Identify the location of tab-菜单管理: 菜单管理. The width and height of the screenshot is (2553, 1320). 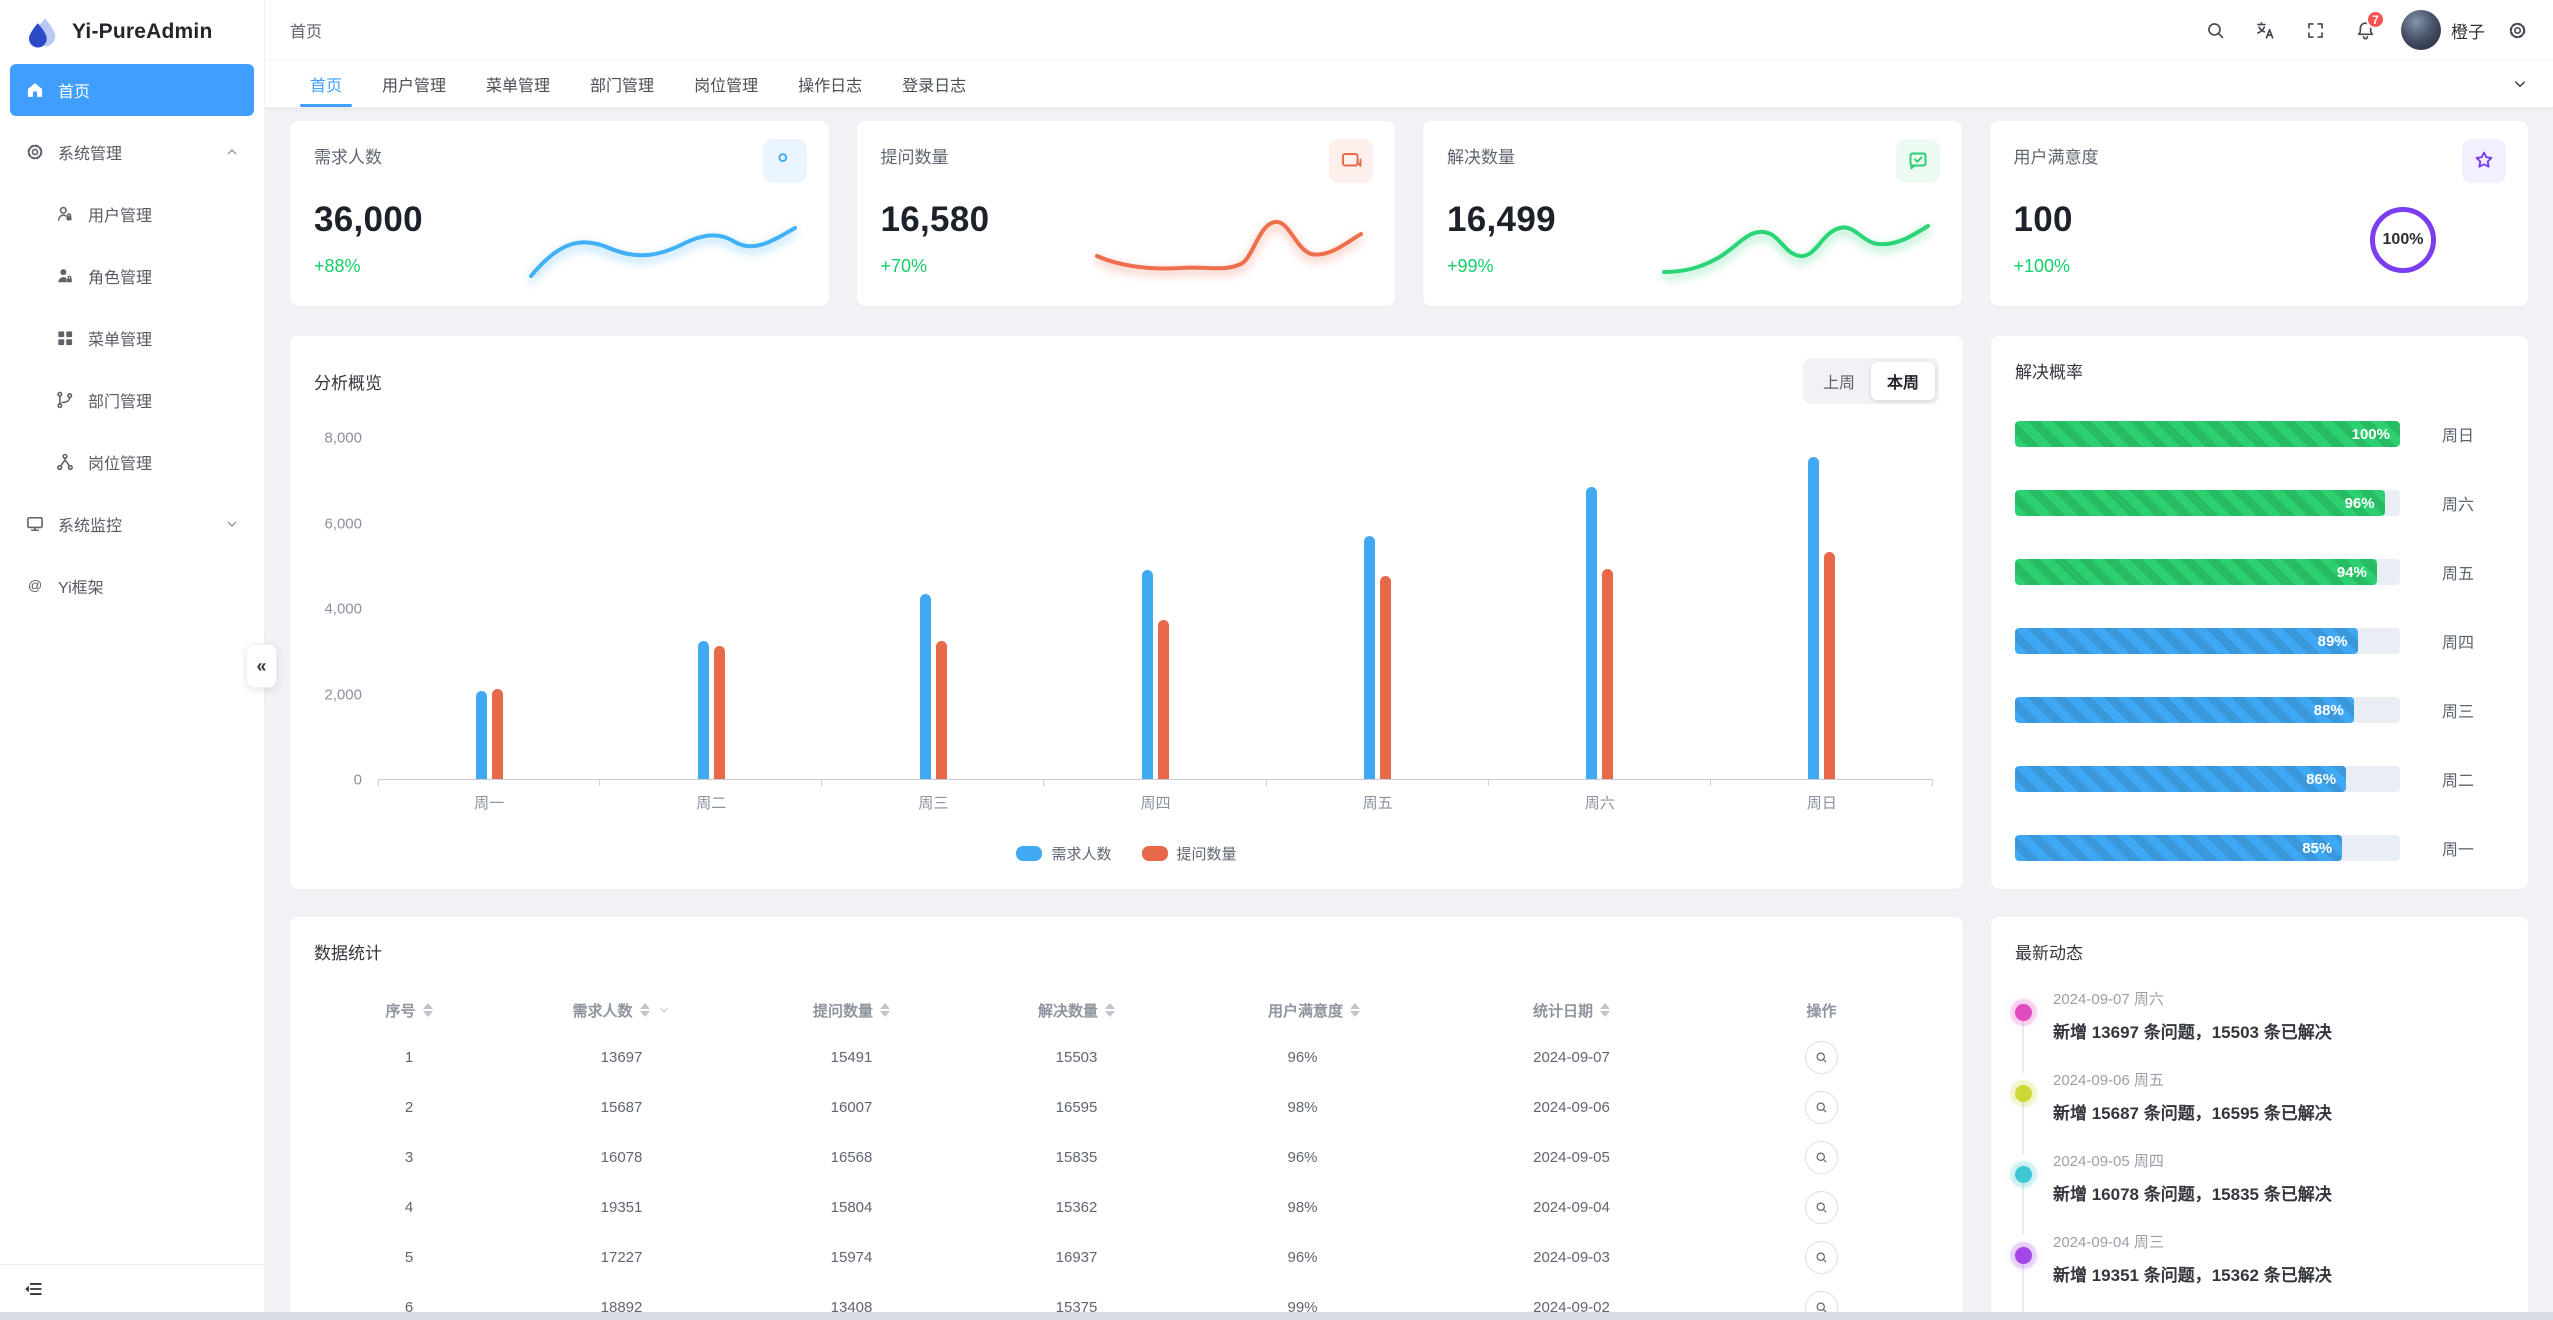
(518, 86).